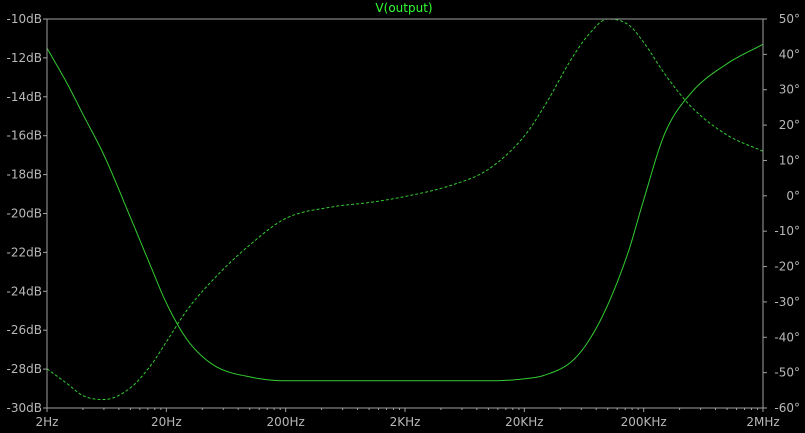  Describe the element at coordinates (789, 90) in the screenshot. I see `y-right-tick-label: 30°` at that location.